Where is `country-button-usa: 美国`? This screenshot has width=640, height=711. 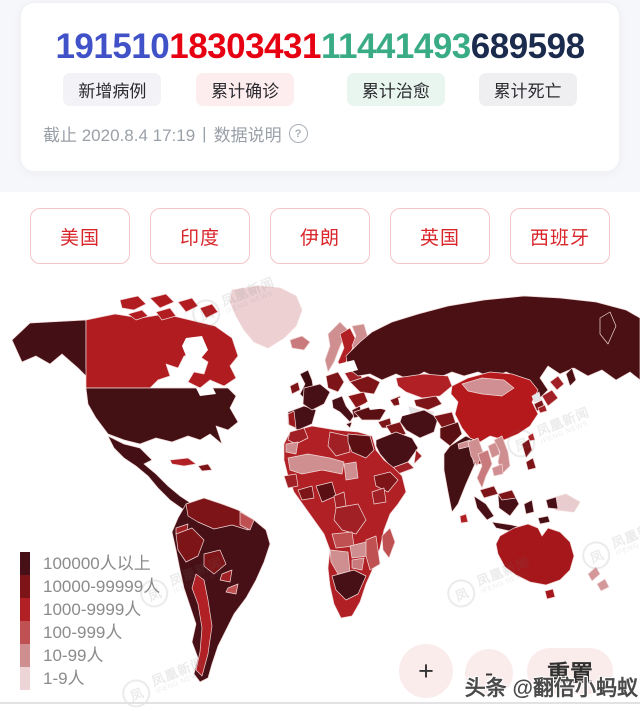 country-button-usa: 美国 is located at coordinates (80, 236).